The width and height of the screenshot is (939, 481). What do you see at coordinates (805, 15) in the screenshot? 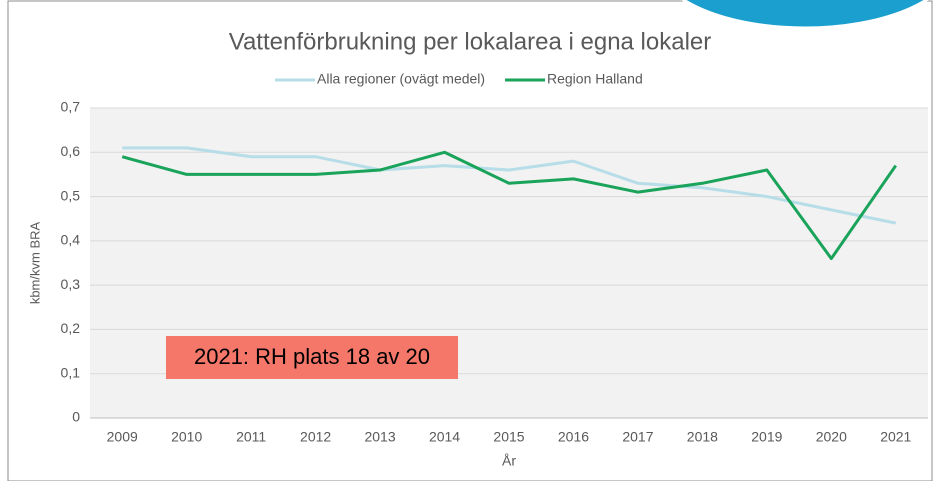
I see `decor-shape` at bounding box center [805, 15].